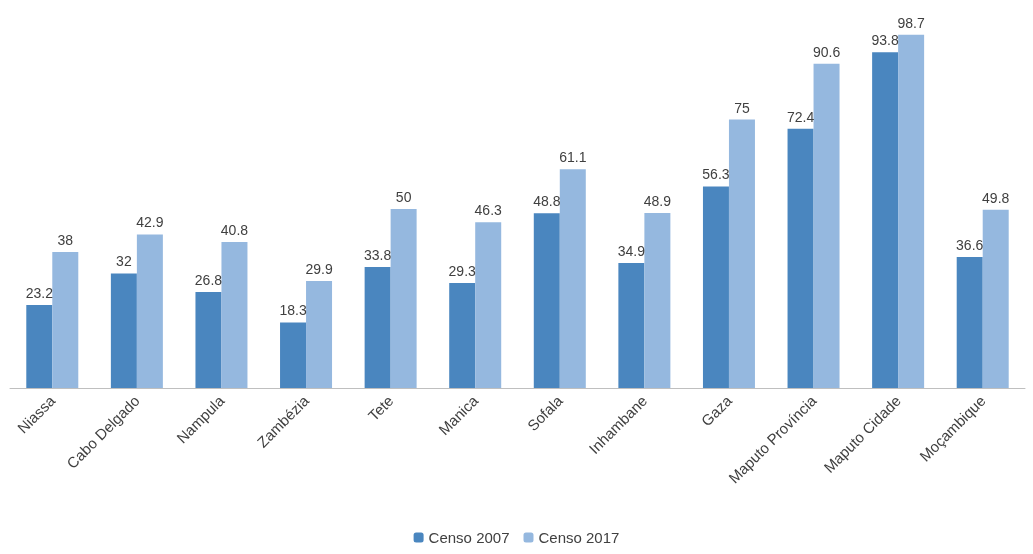 The height and width of the screenshot is (554, 1033). I want to click on data-label: 23.2, so click(39, 292).